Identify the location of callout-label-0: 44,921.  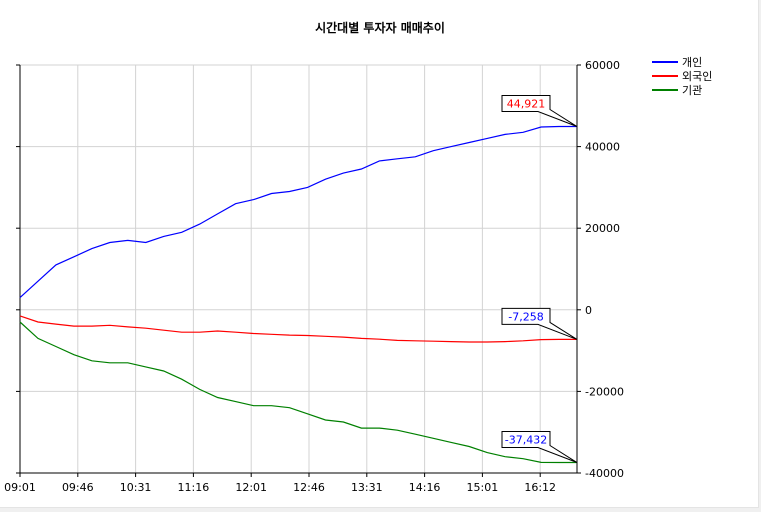
(526, 104).